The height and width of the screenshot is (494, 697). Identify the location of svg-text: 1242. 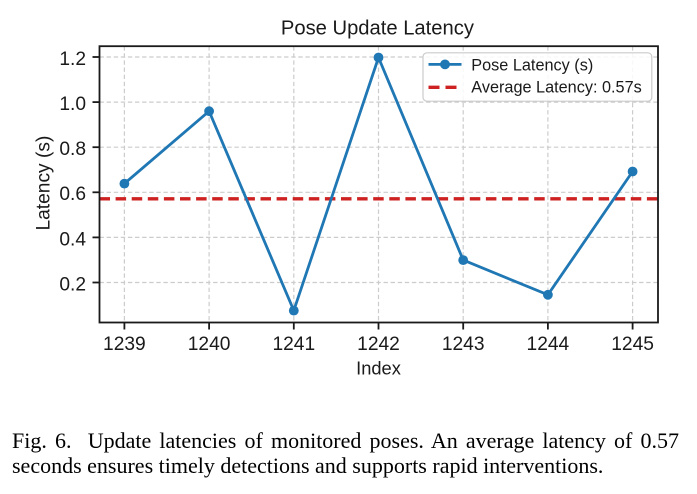
(378, 344).